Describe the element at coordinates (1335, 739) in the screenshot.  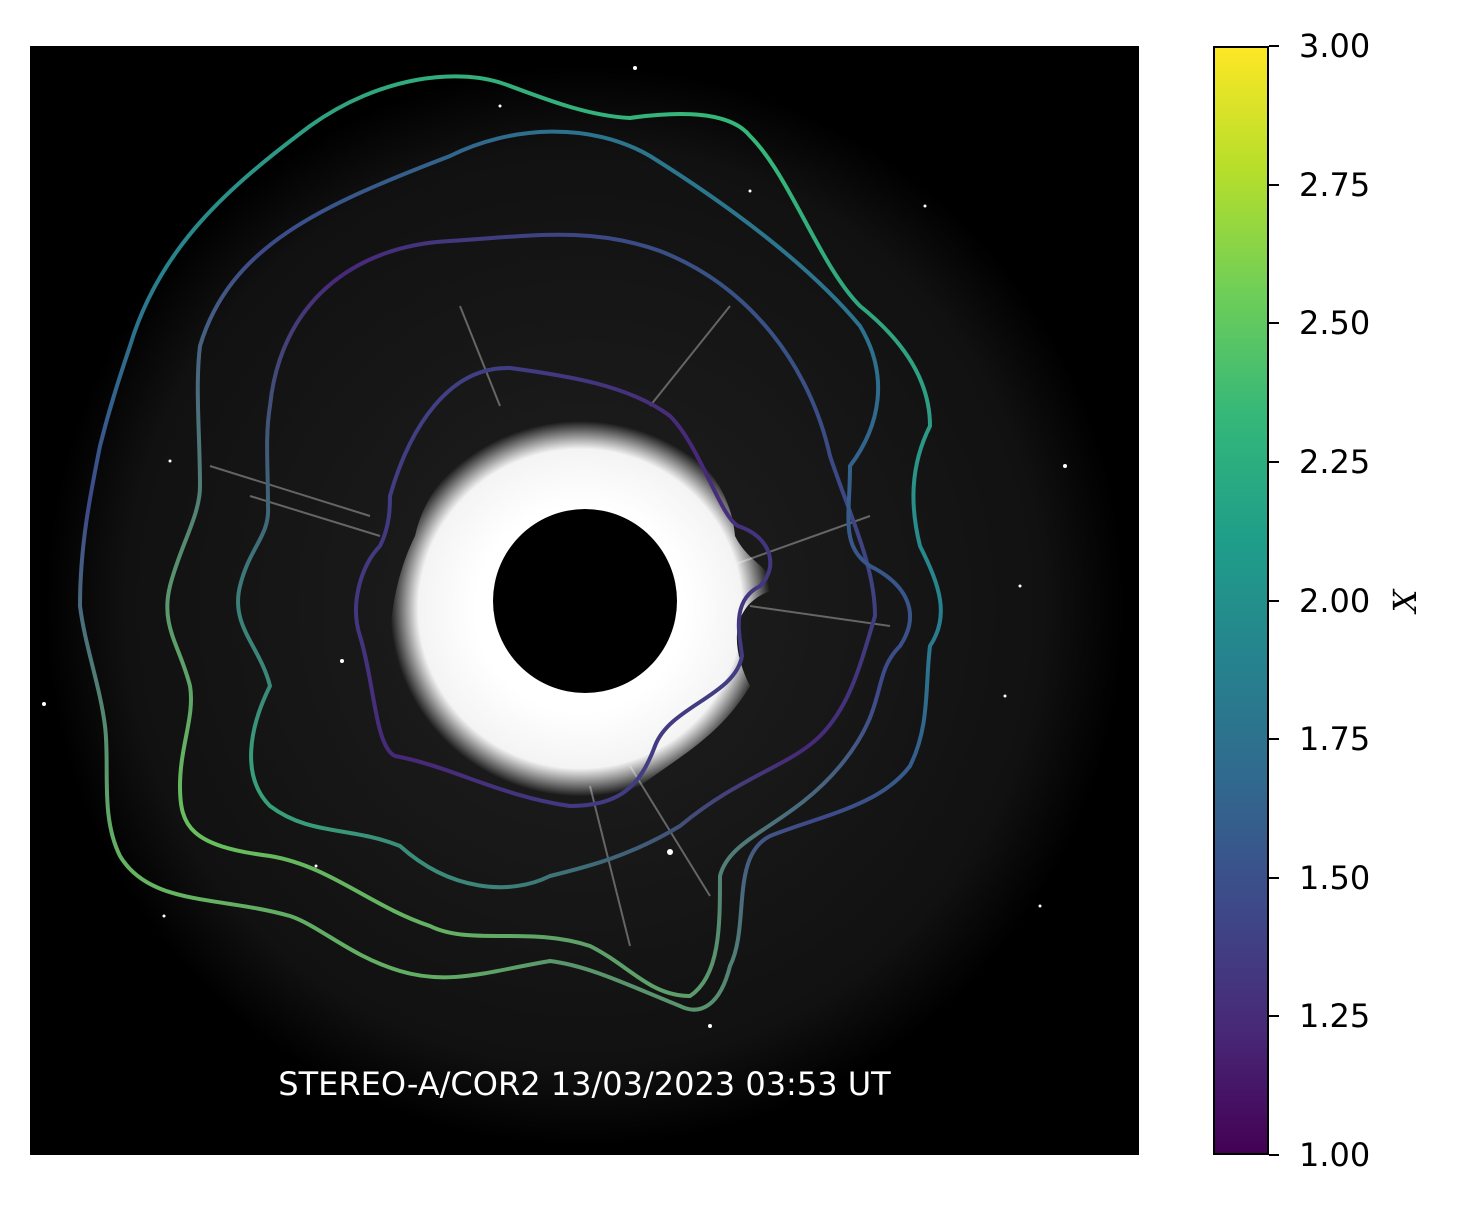
I see `colorbar-tick-label: 1.75` at that location.